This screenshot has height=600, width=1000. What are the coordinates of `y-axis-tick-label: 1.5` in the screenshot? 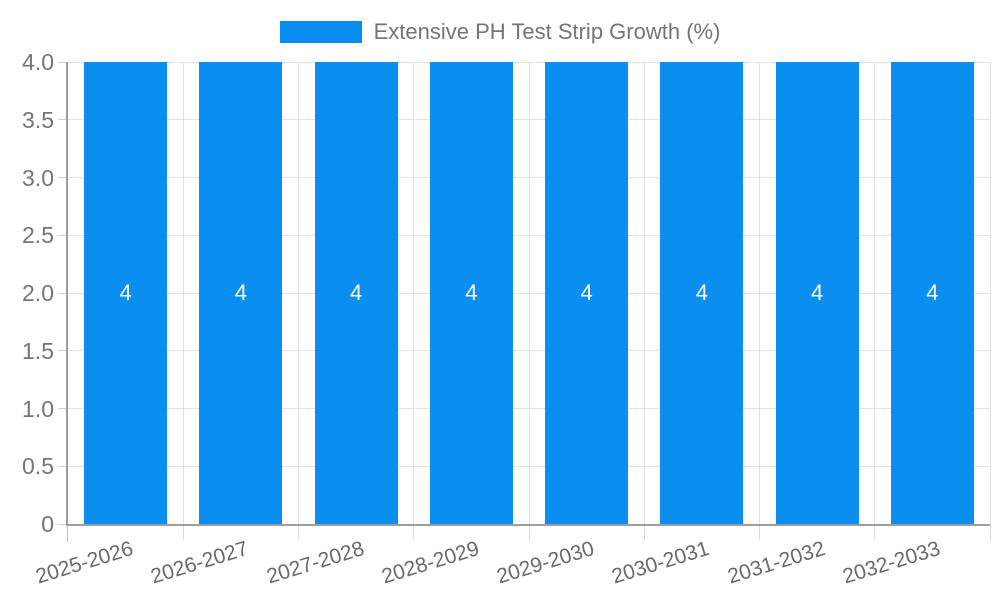 It's located at (38, 350).